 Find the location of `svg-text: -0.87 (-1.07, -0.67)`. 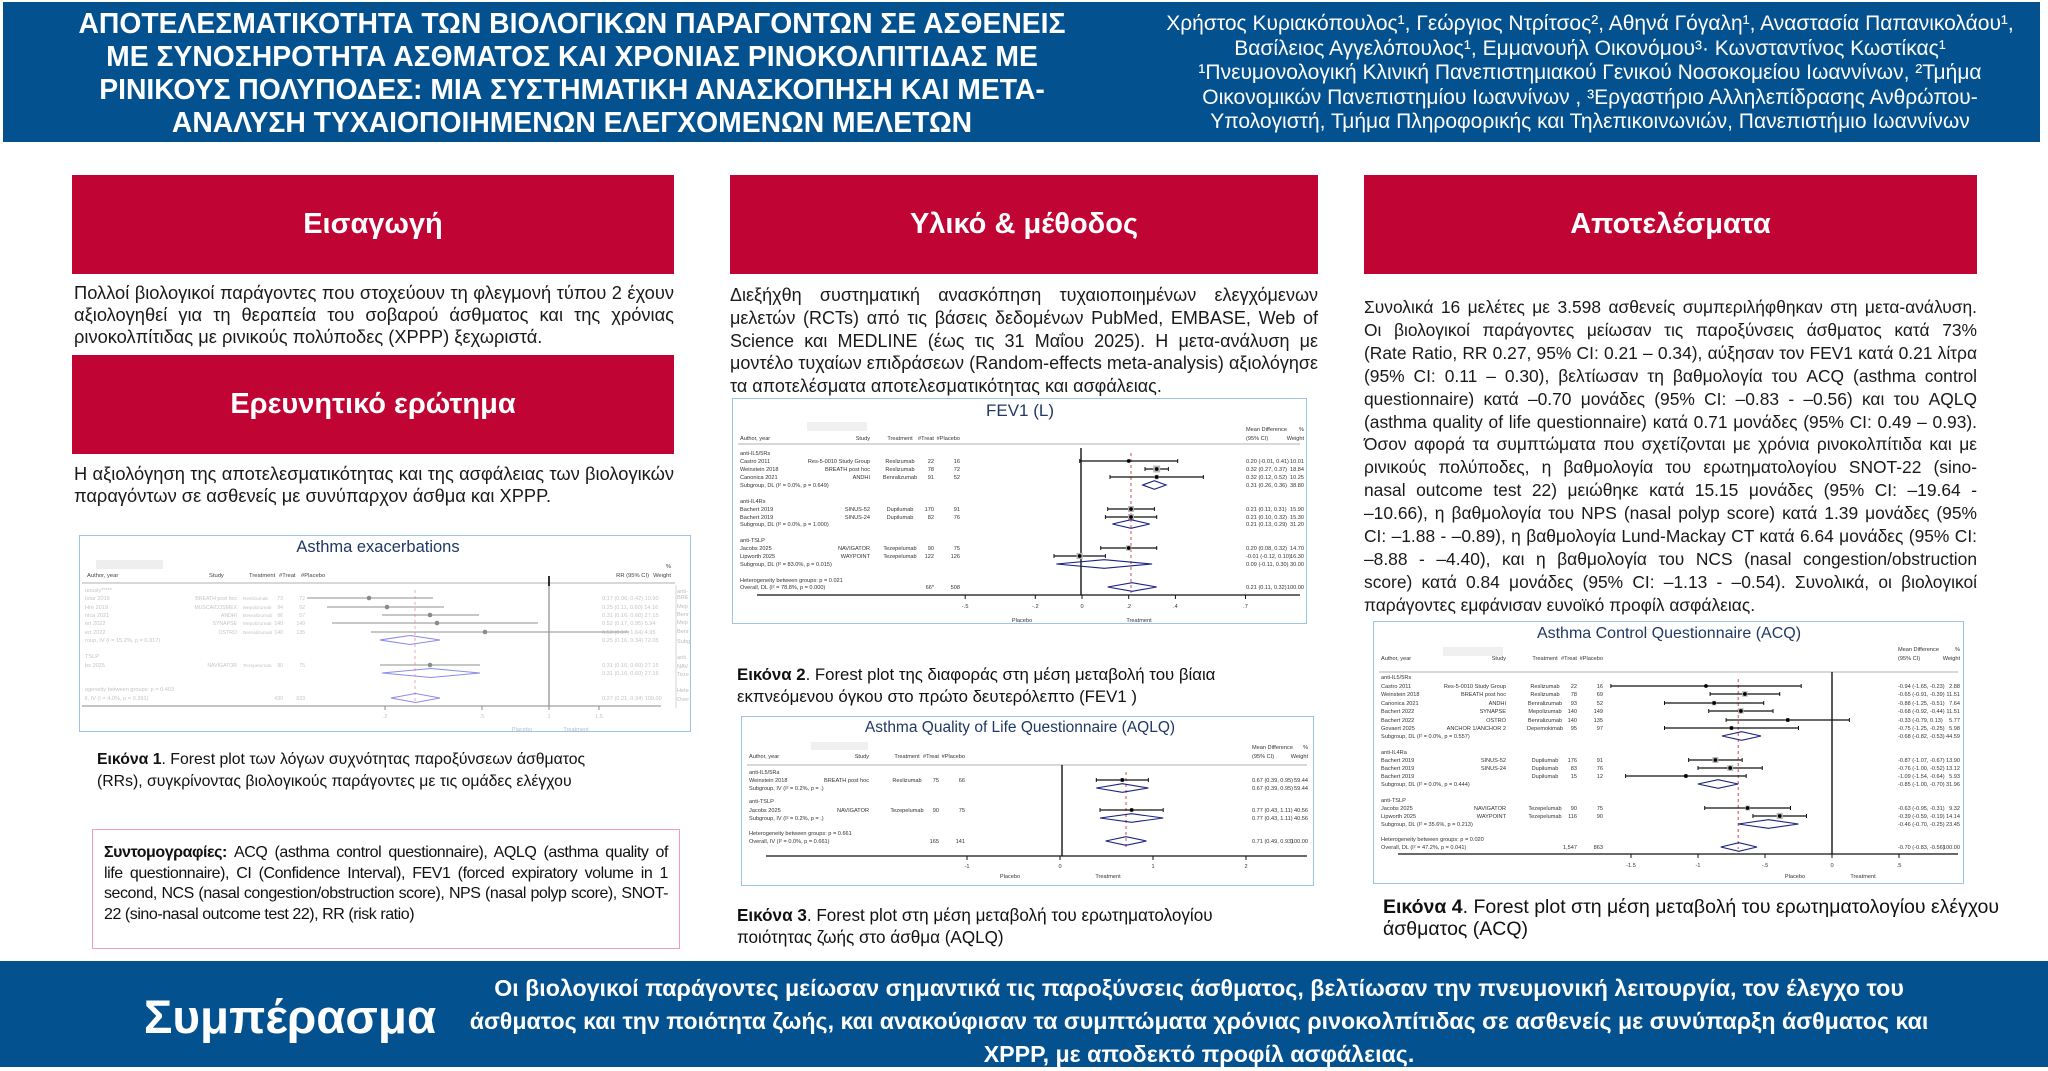

svg-text: -0.87 (-1.07, -0.67) is located at coordinates (1921, 761).